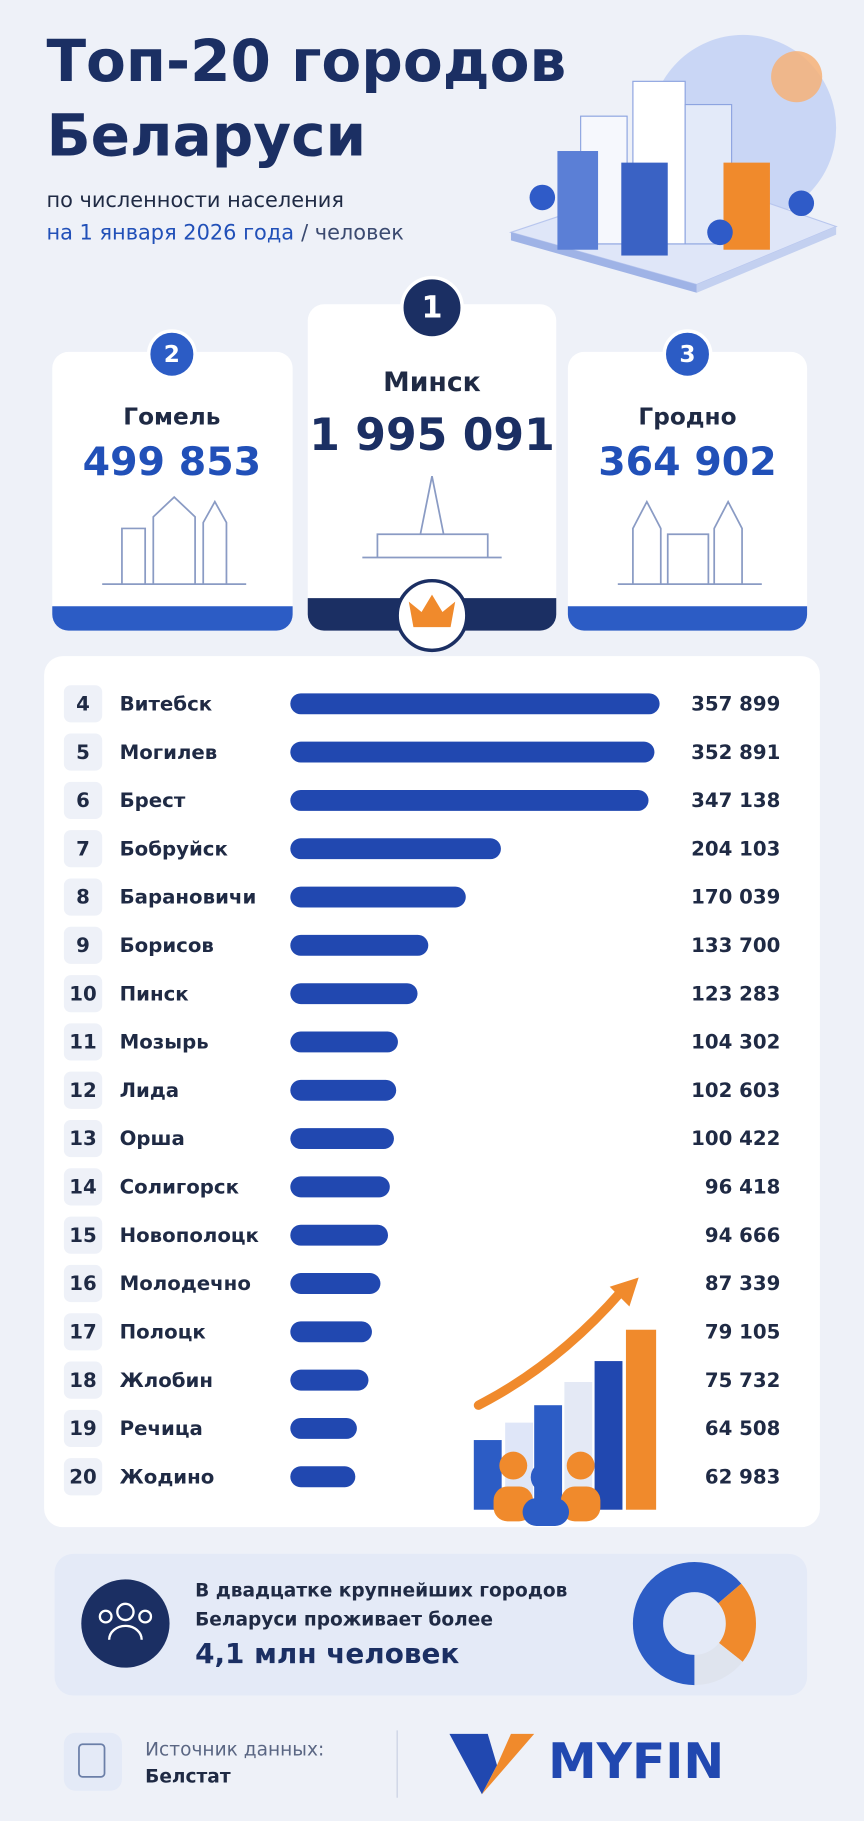  I want to click on value-label: 64 508, so click(743, 1428).